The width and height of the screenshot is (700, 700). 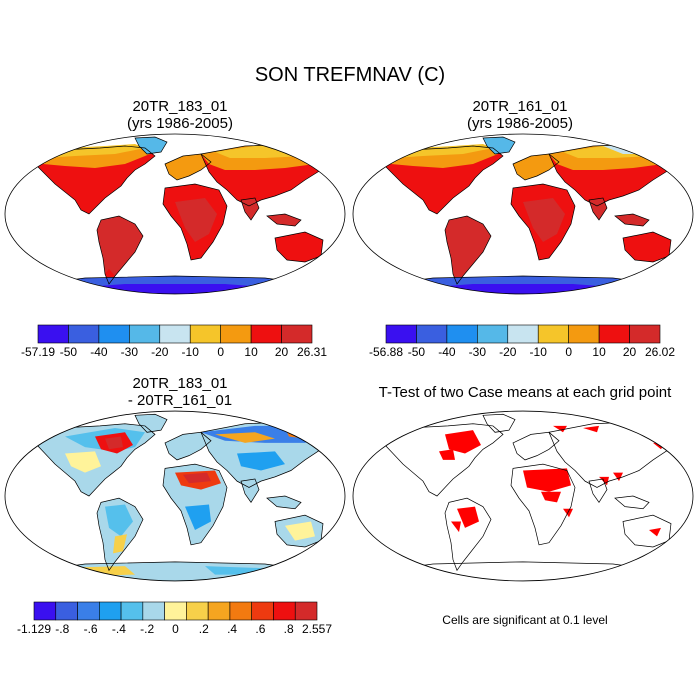 I want to click on map-bottom-left, so click(x=175, y=496).